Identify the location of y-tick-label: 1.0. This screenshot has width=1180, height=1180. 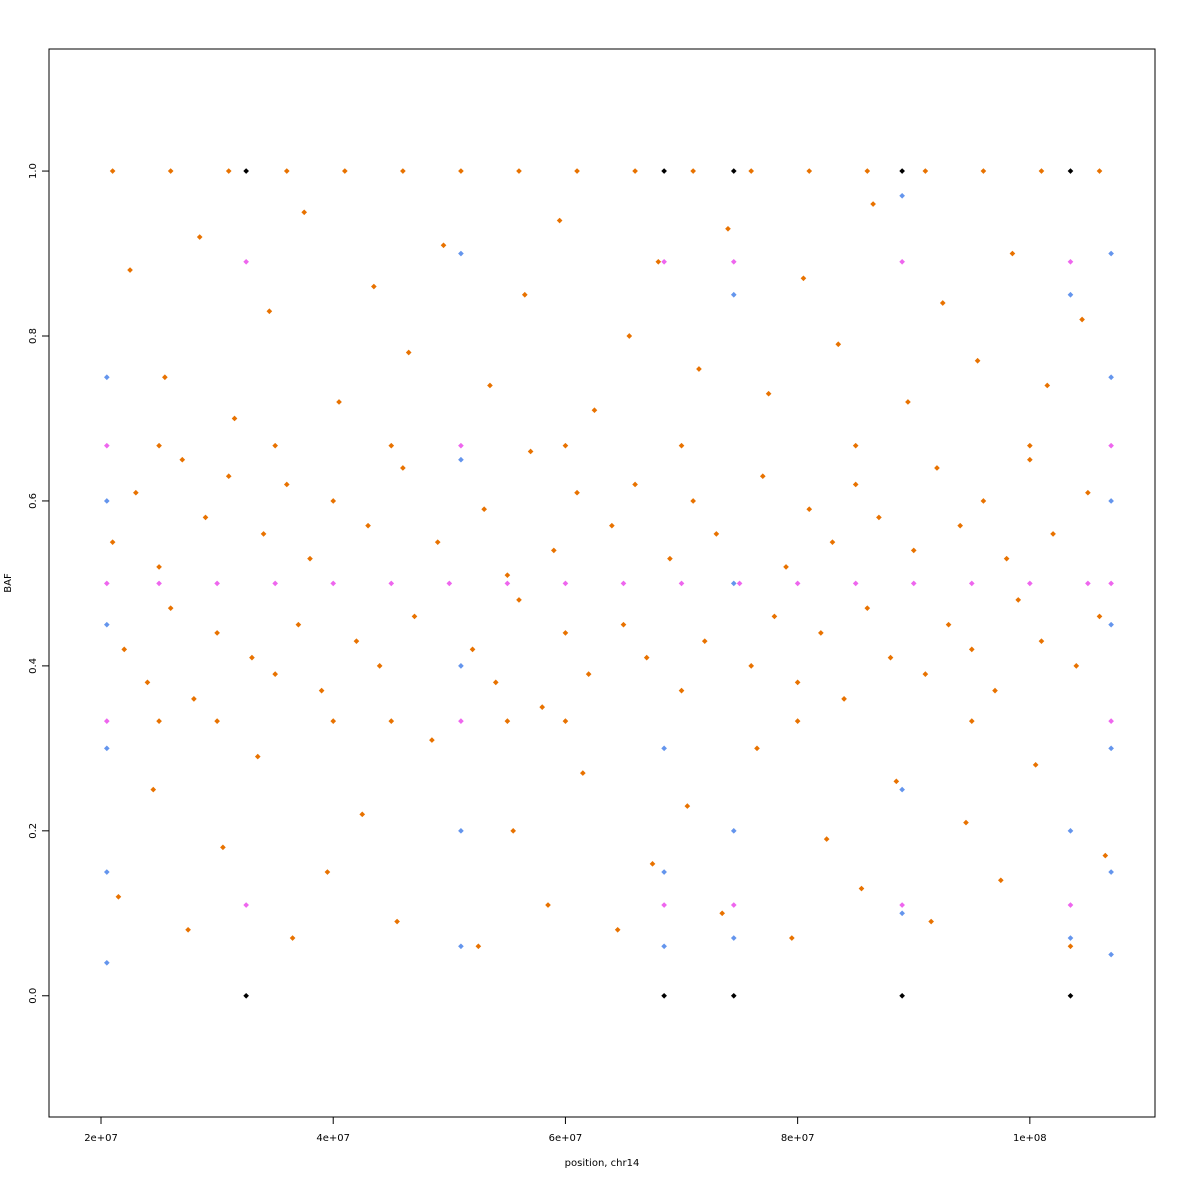
(33, 171).